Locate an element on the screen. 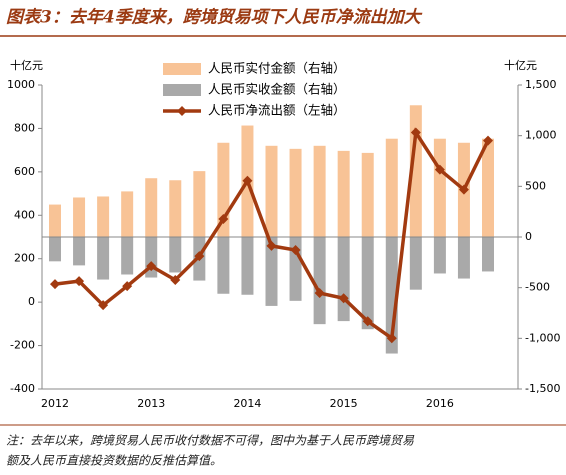  y-tick-label: -200 is located at coordinates (22, 345).